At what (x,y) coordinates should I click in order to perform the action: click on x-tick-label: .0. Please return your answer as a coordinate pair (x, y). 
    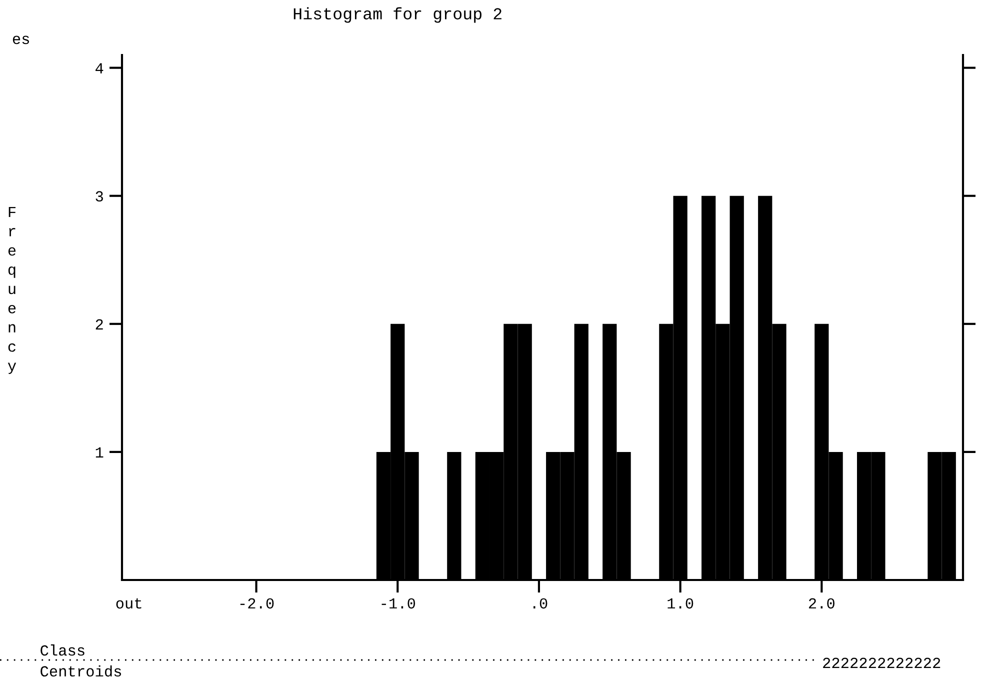
    Looking at the image, I should click on (540, 603).